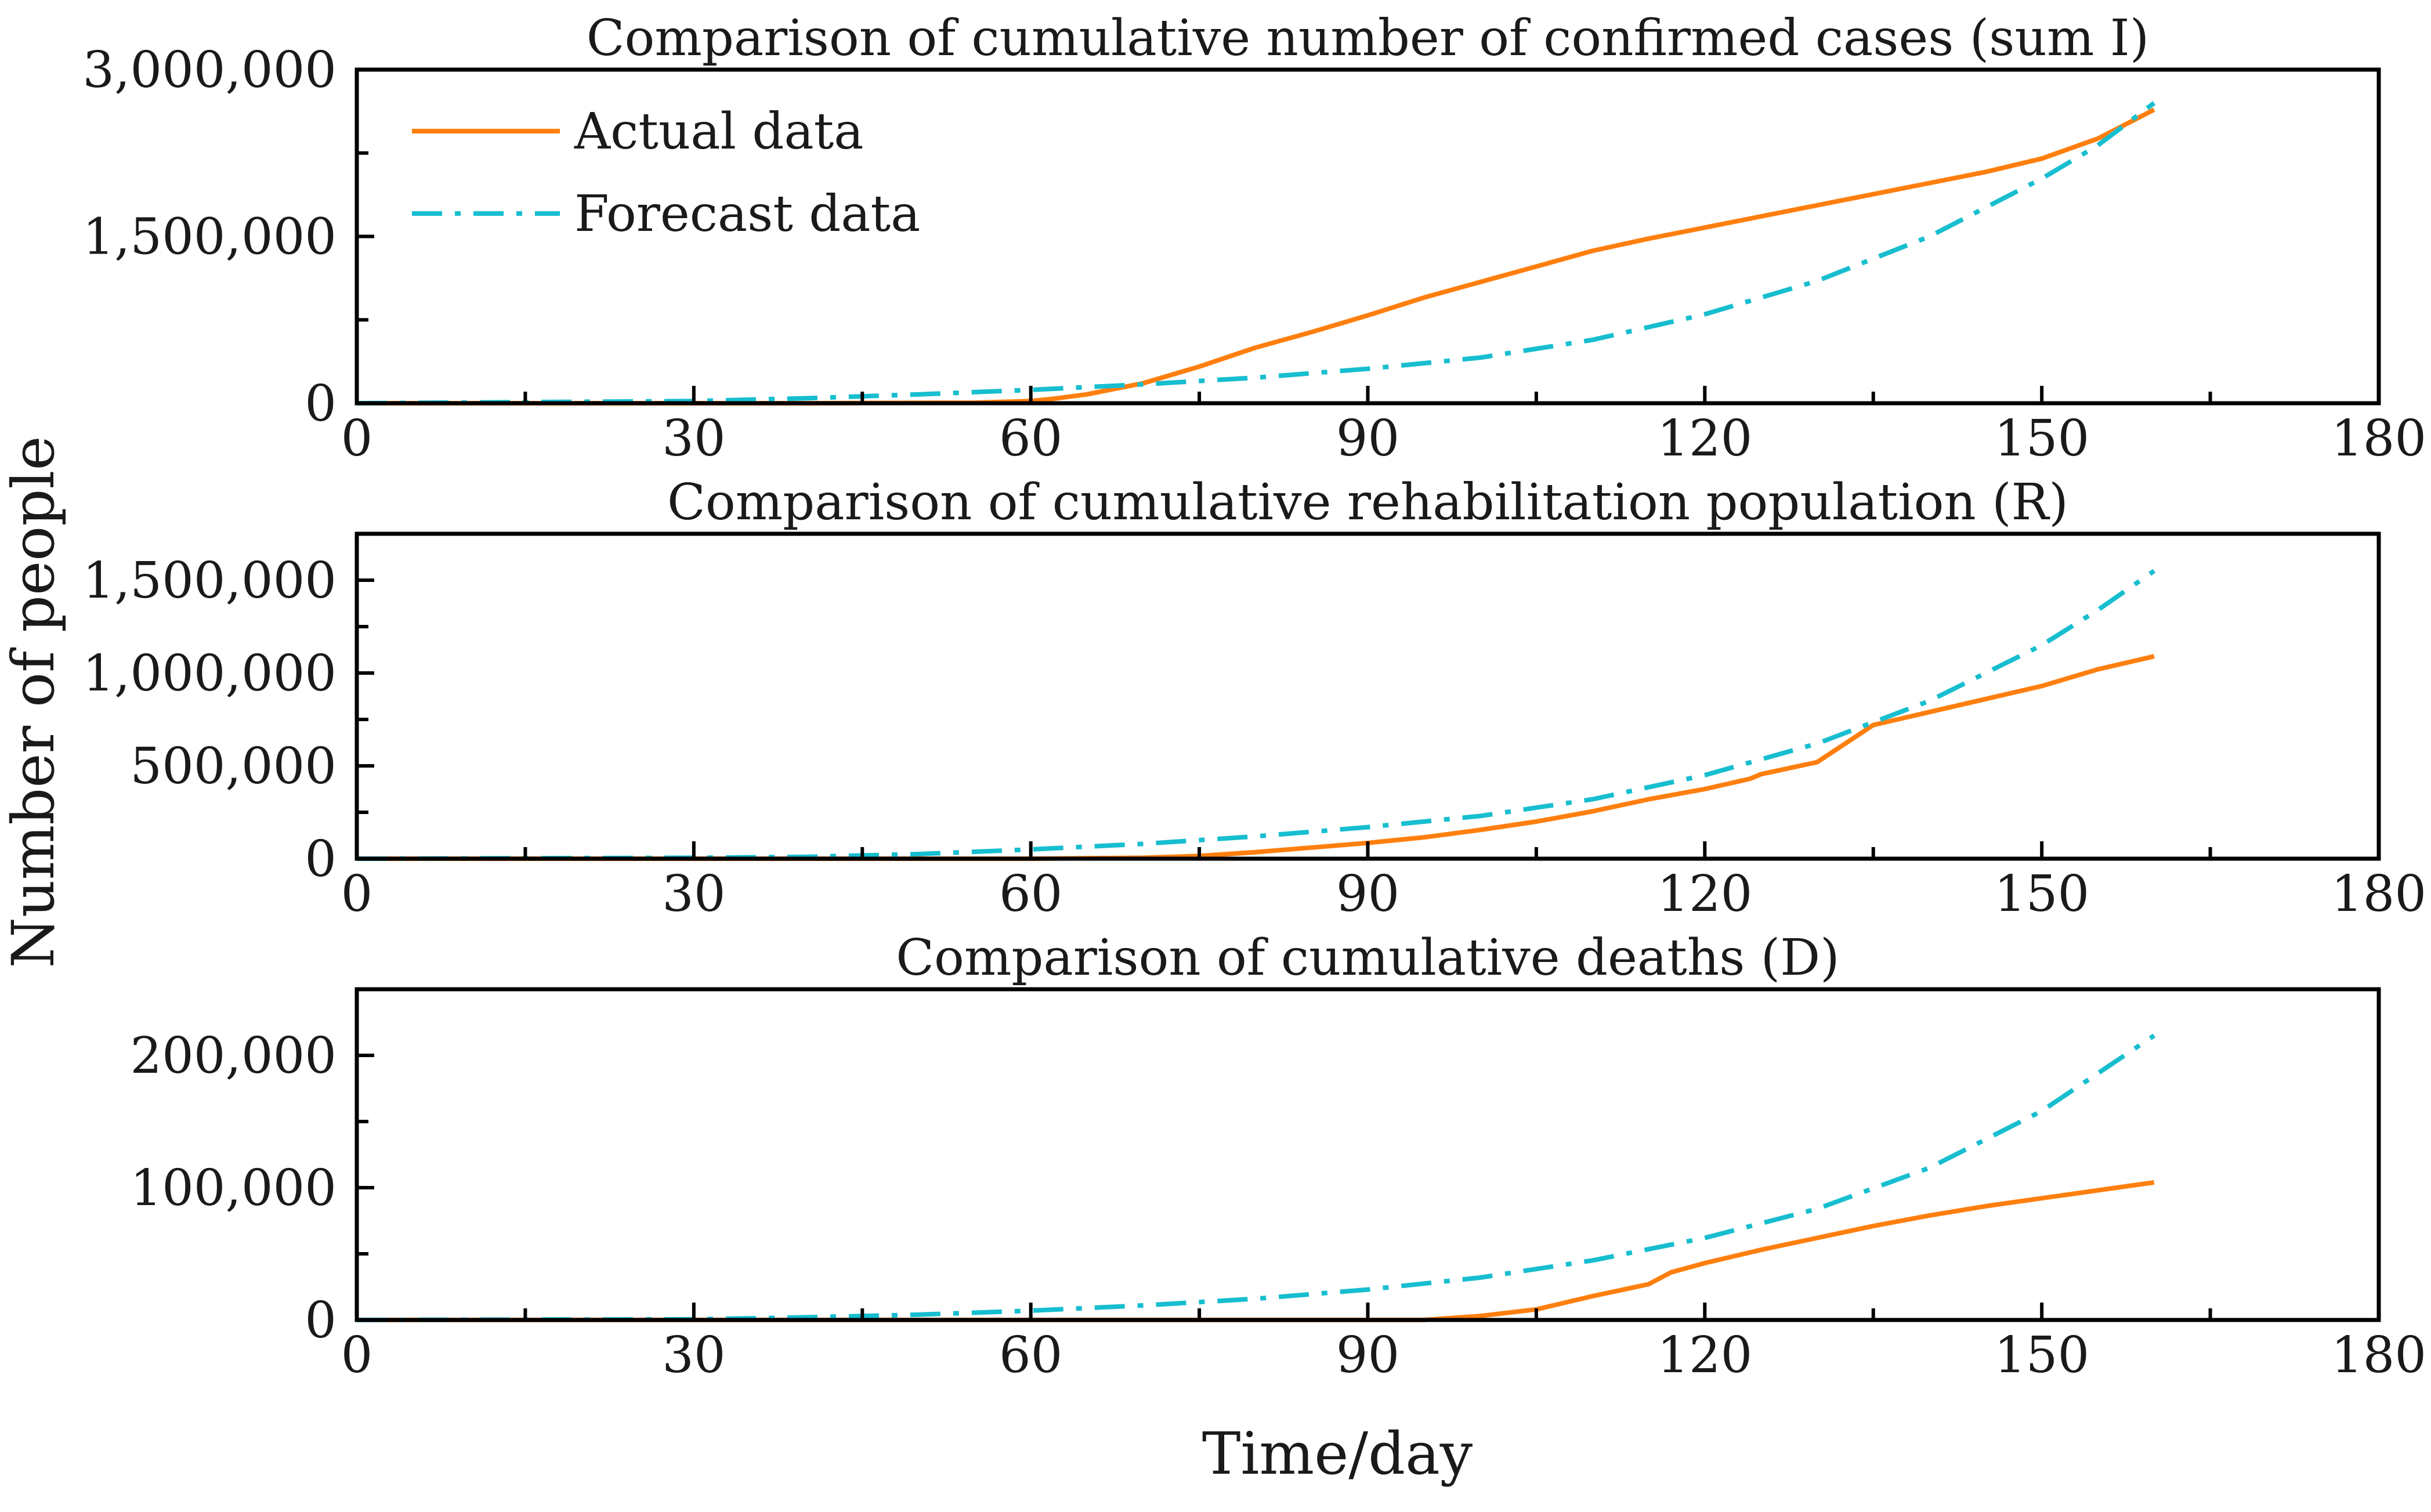 The width and height of the screenshot is (2431, 1512). What do you see at coordinates (234, 1056) in the screenshot?
I see `y-tick-label: 200,000` at bounding box center [234, 1056].